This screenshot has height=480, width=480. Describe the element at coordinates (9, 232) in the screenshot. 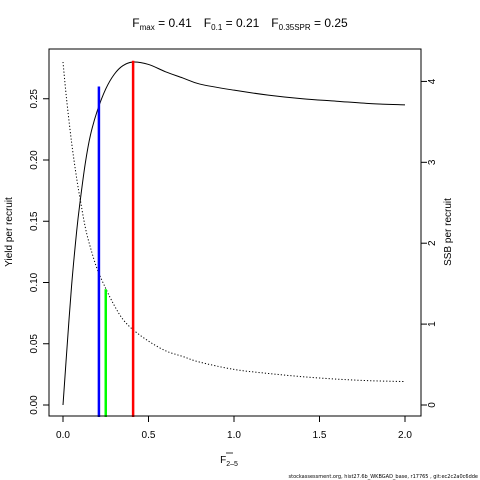

I see `y-left-label: Yield per recruit` at that location.